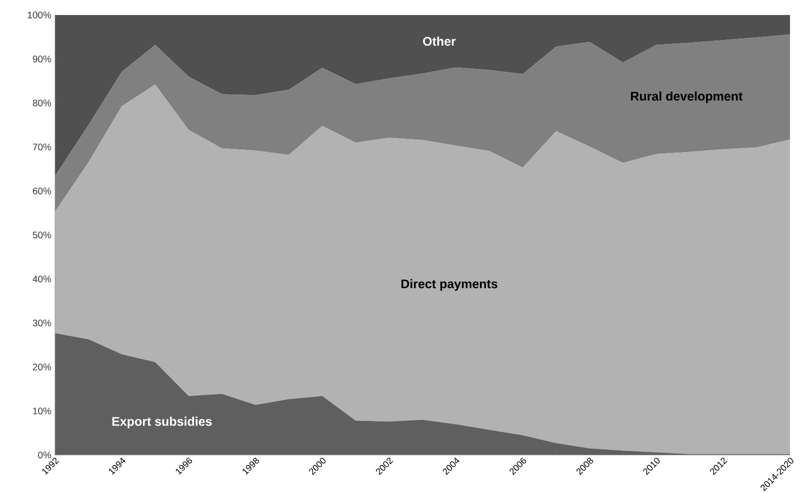 This screenshot has width=809, height=493. Describe the element at coordinates (42, 191) in the screenshot. I see `y-tick-label: 60%` at that location.